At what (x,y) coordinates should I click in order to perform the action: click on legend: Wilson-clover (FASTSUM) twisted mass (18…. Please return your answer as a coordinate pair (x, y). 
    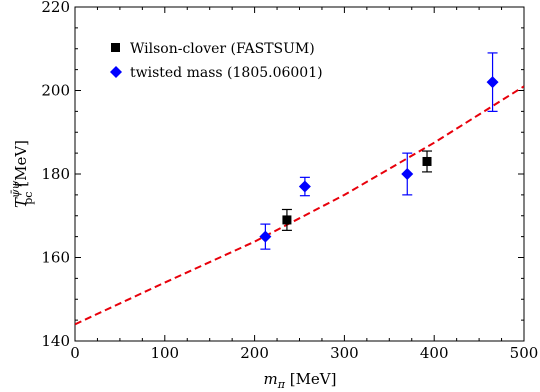
    Looking at the image, I should click on (216, 61).